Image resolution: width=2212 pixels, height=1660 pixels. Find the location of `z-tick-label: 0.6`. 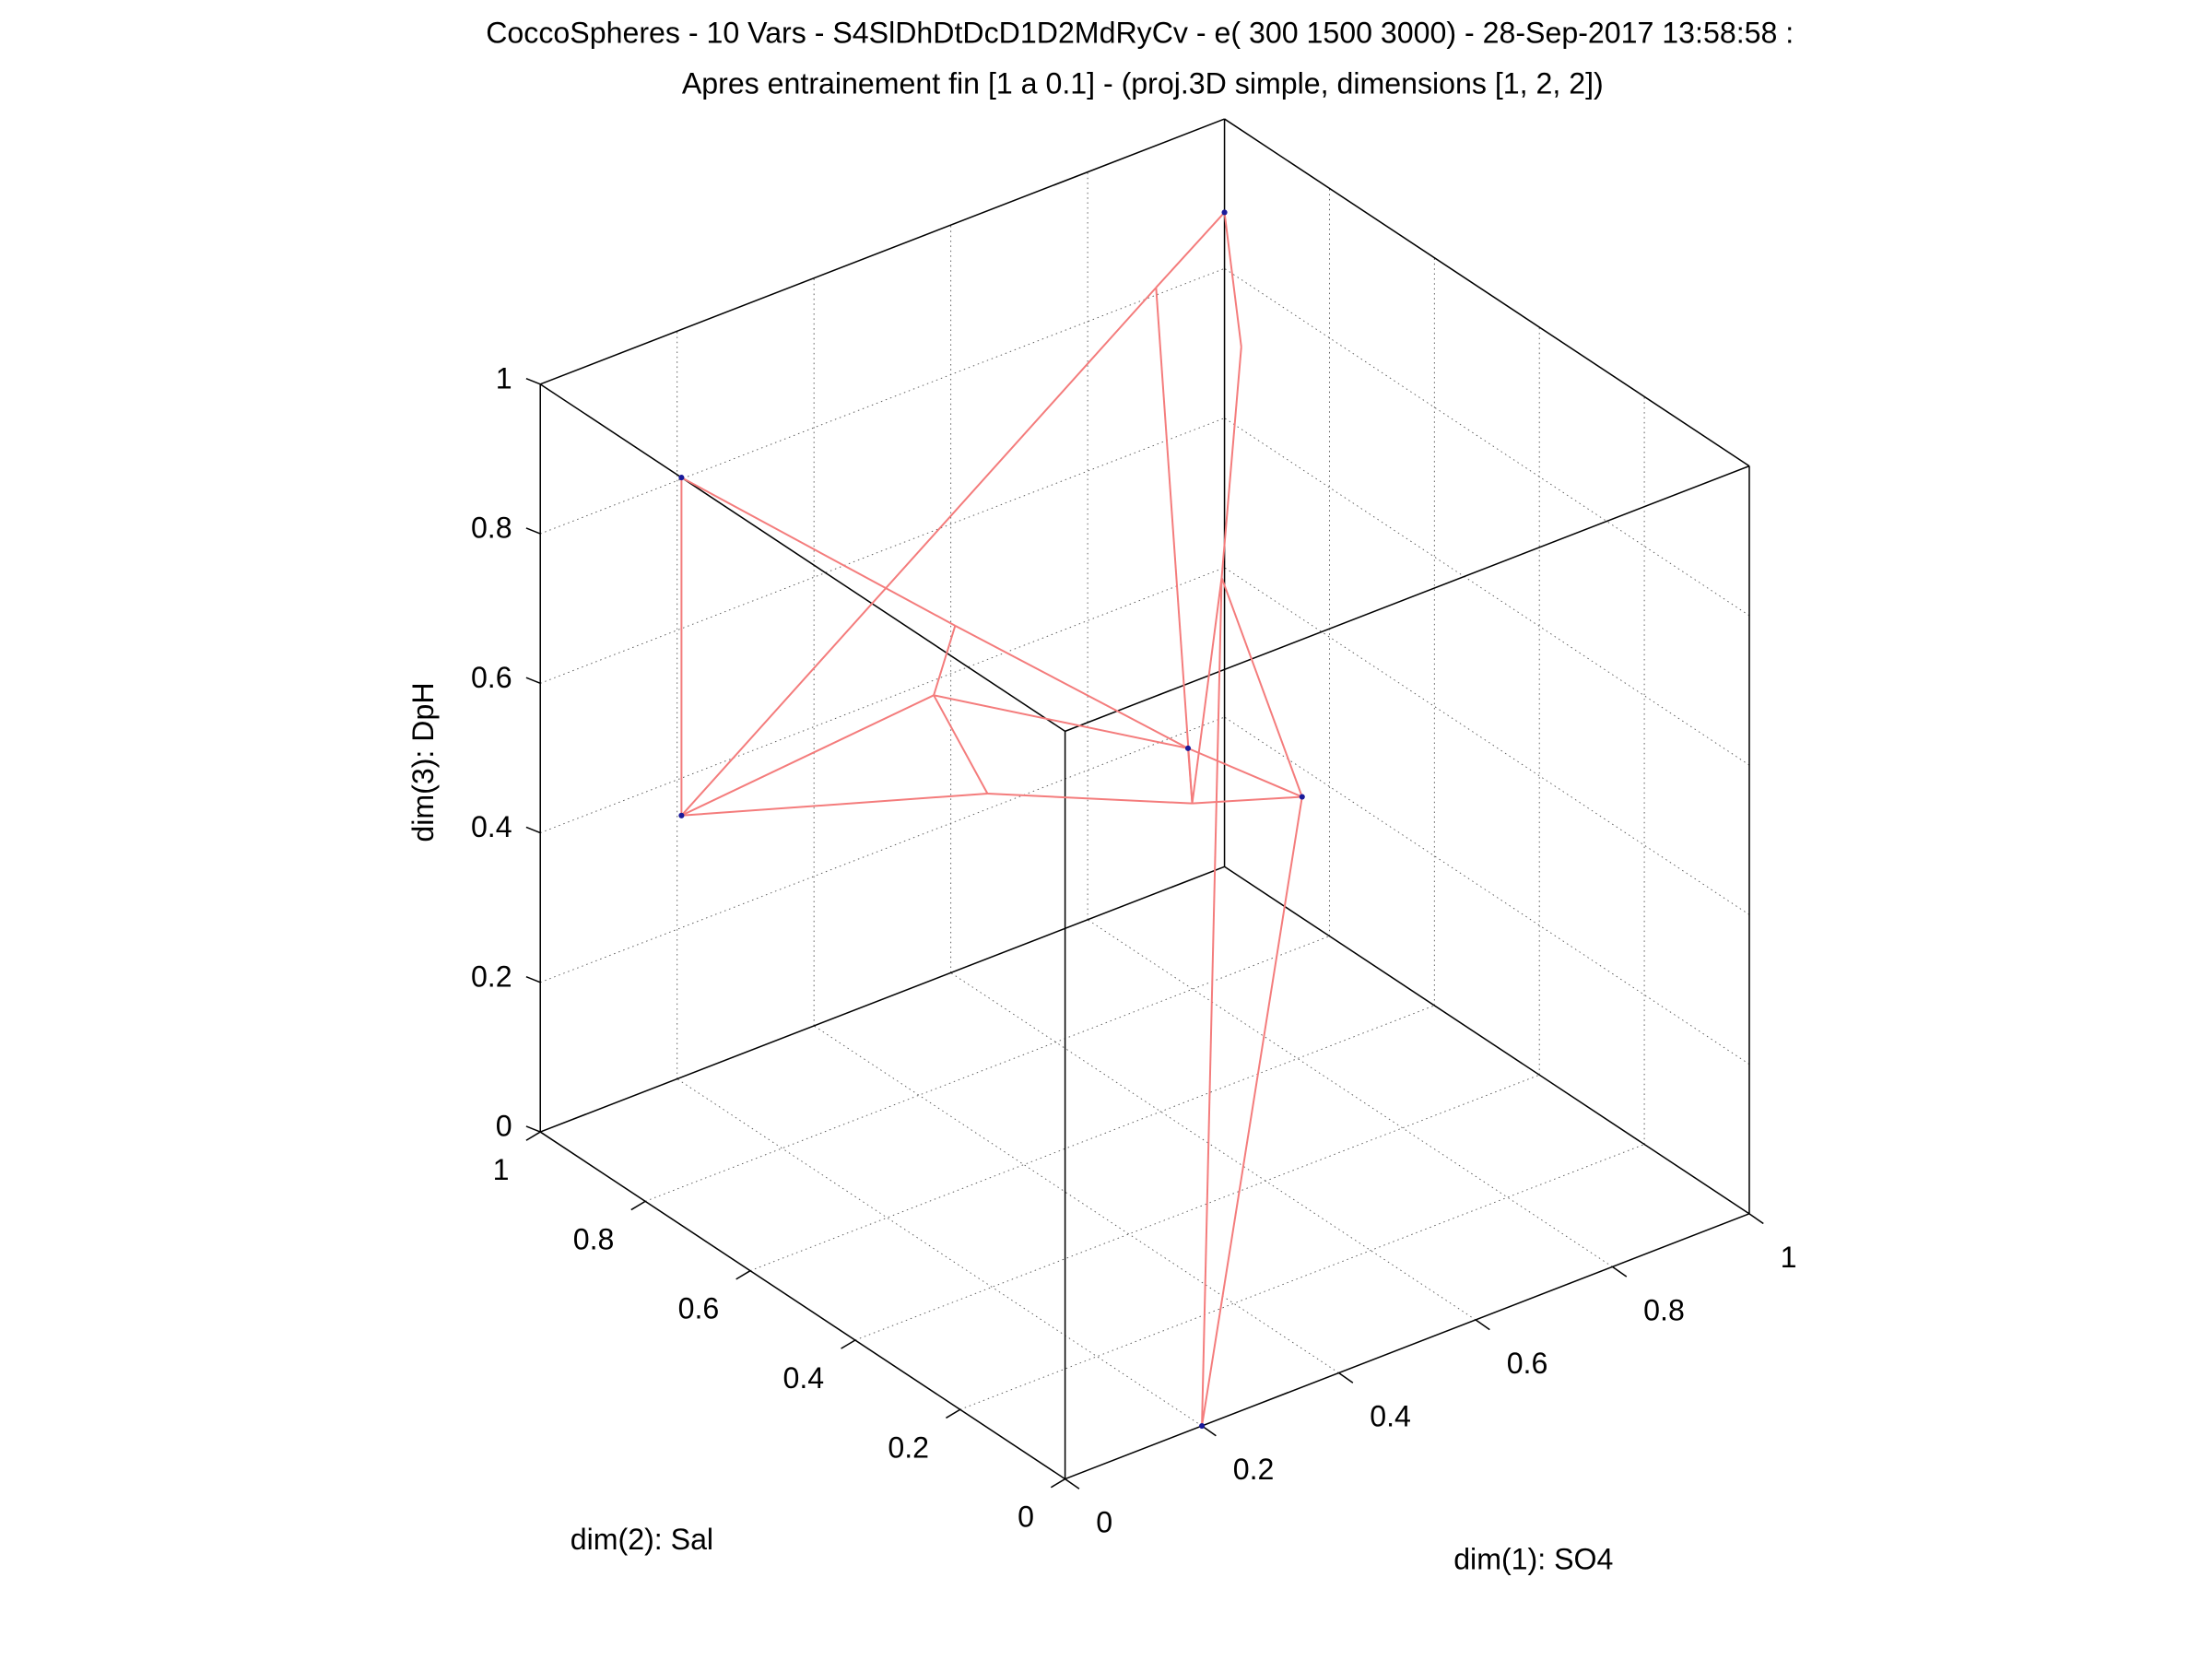

z-tick-label: 0.6 is located at coordinates (491, 677).